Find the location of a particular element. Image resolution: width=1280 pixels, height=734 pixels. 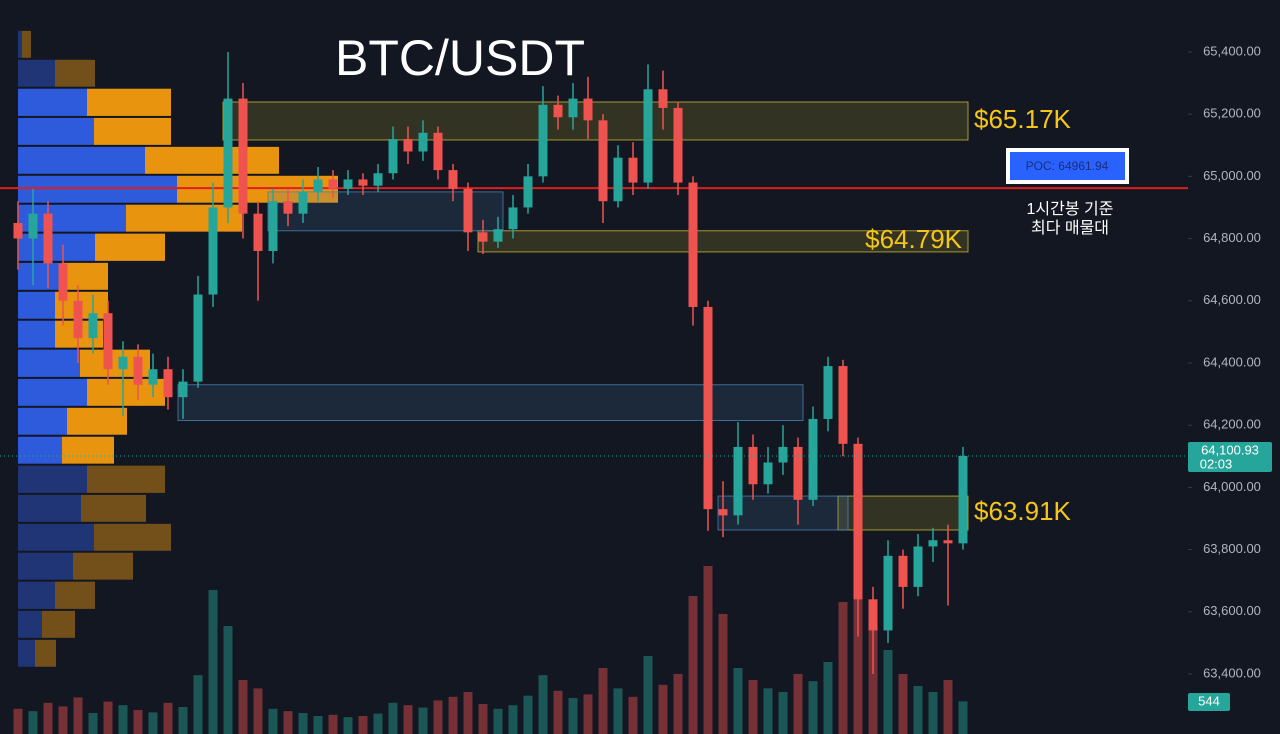

zone-label: $65.17K is located at coordinates (1023, 119).